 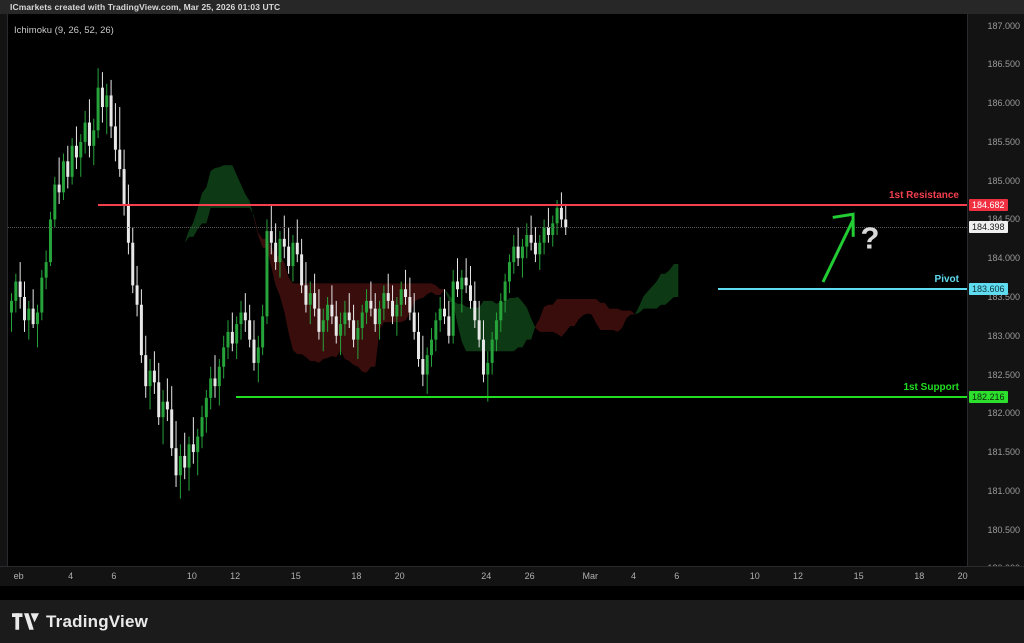 I want to click on branding-bar: TradingView, so click(x=512, y=621).